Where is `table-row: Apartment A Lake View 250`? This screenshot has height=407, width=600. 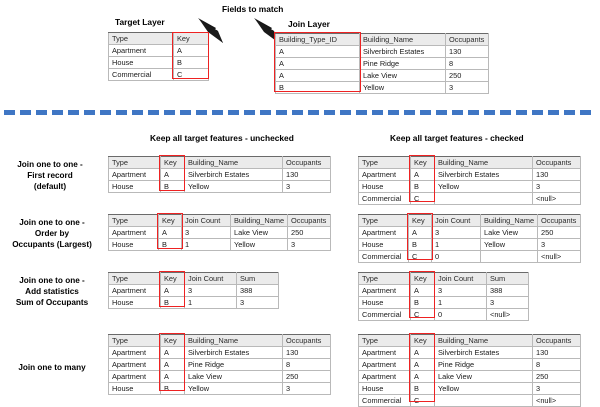 table-row: Apartment A Lake View 250 is located at coordinates (469, 376).